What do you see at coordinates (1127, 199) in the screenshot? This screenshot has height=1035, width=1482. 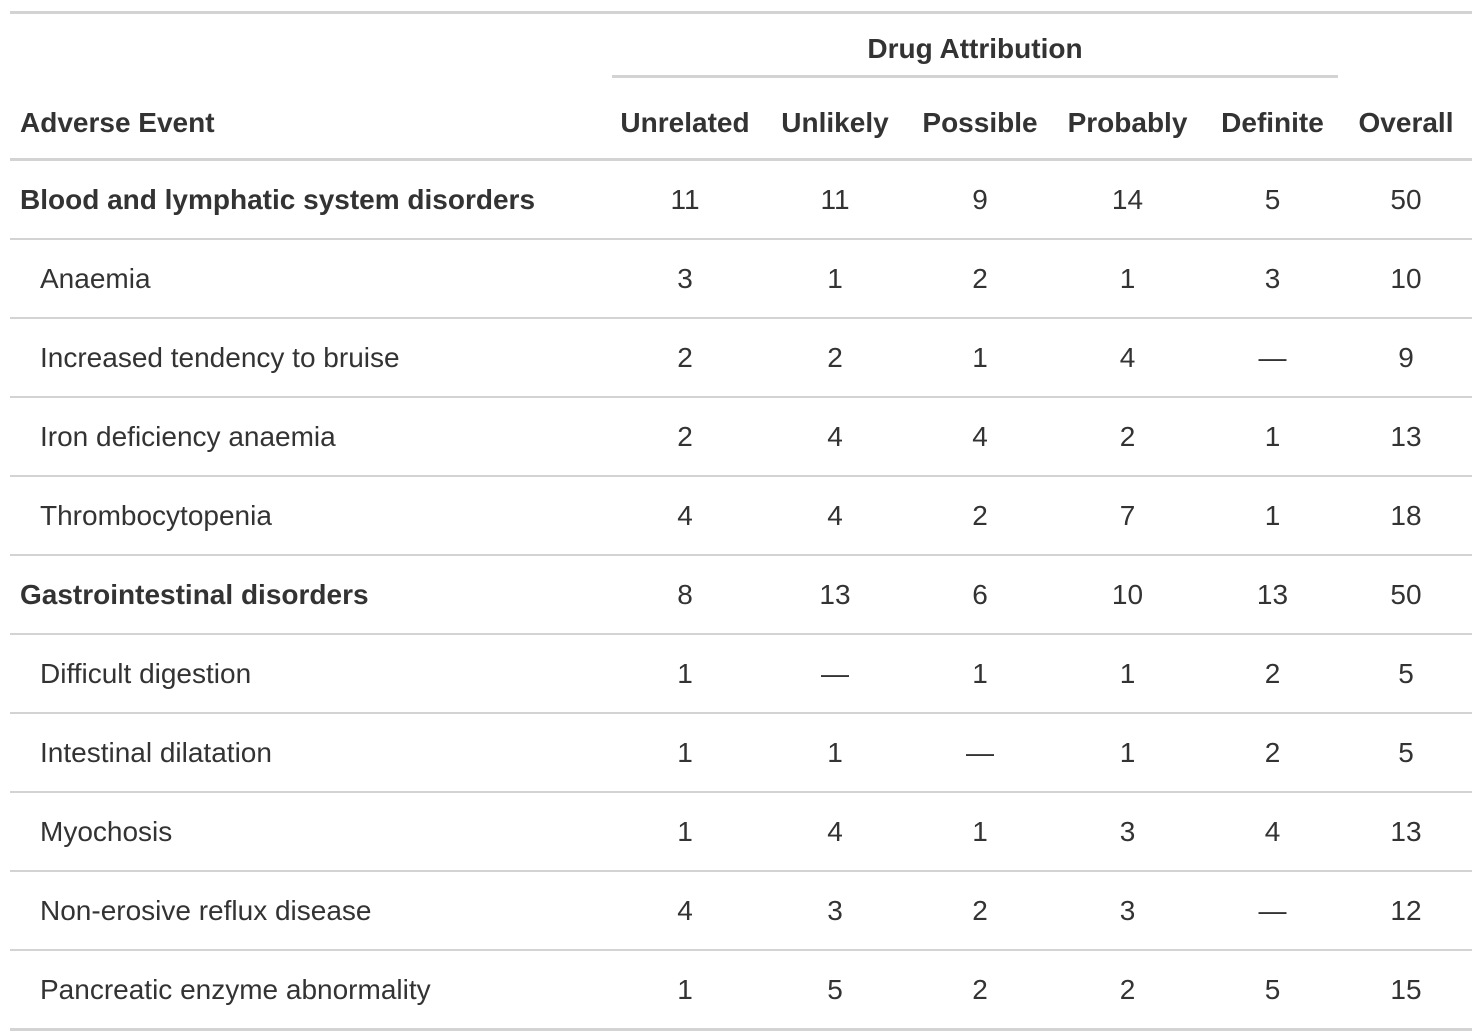 I see `cell: 14` at bounding box center [1127, 199].